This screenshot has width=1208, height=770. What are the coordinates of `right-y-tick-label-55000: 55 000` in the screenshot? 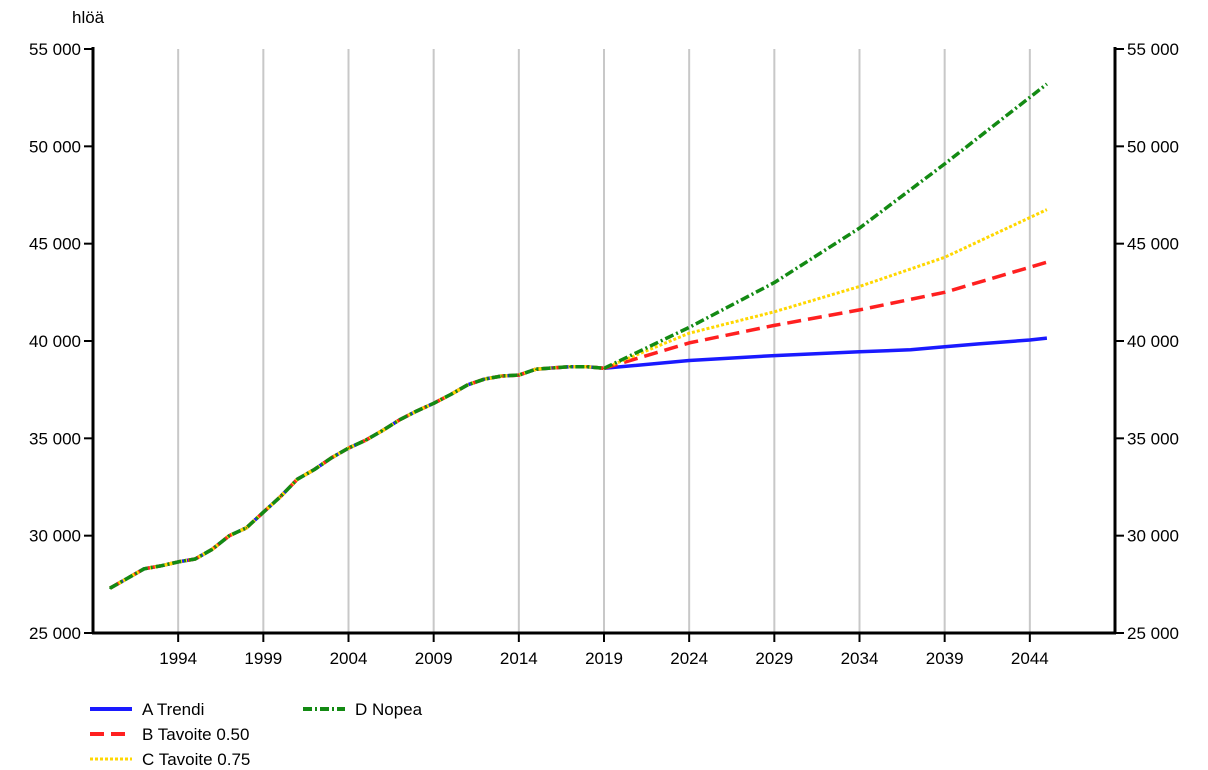 It's located at (1153, 49).